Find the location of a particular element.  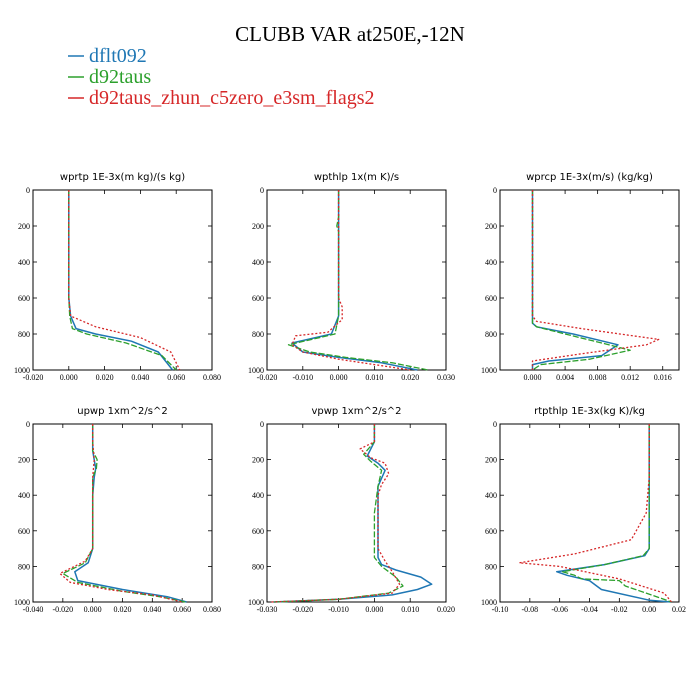

x-tick-label: -0.04 is located at coordinates (589, 609).